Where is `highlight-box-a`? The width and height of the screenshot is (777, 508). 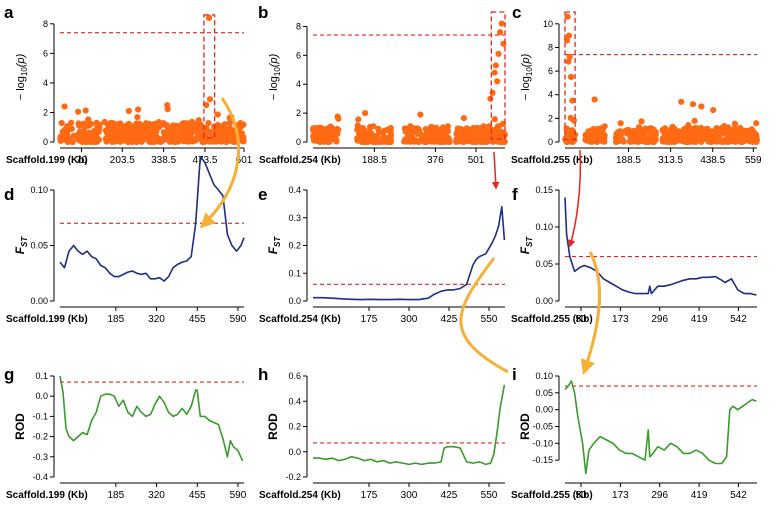 highlight-box-a is located at coordinates (209, 76).